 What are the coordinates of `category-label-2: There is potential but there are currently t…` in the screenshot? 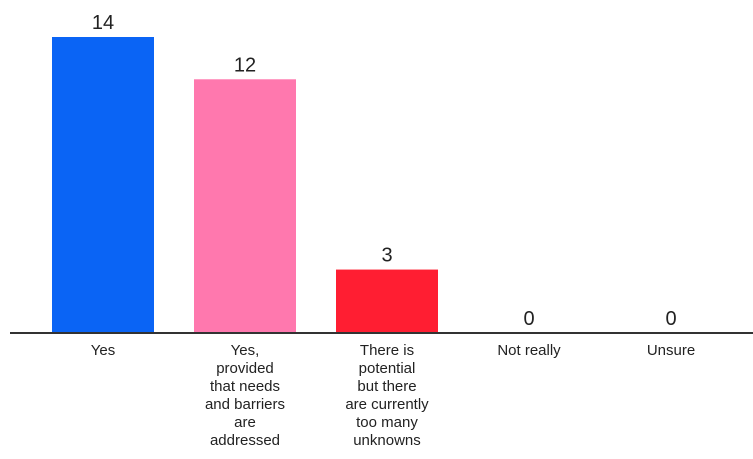 It's located at (387, 395).